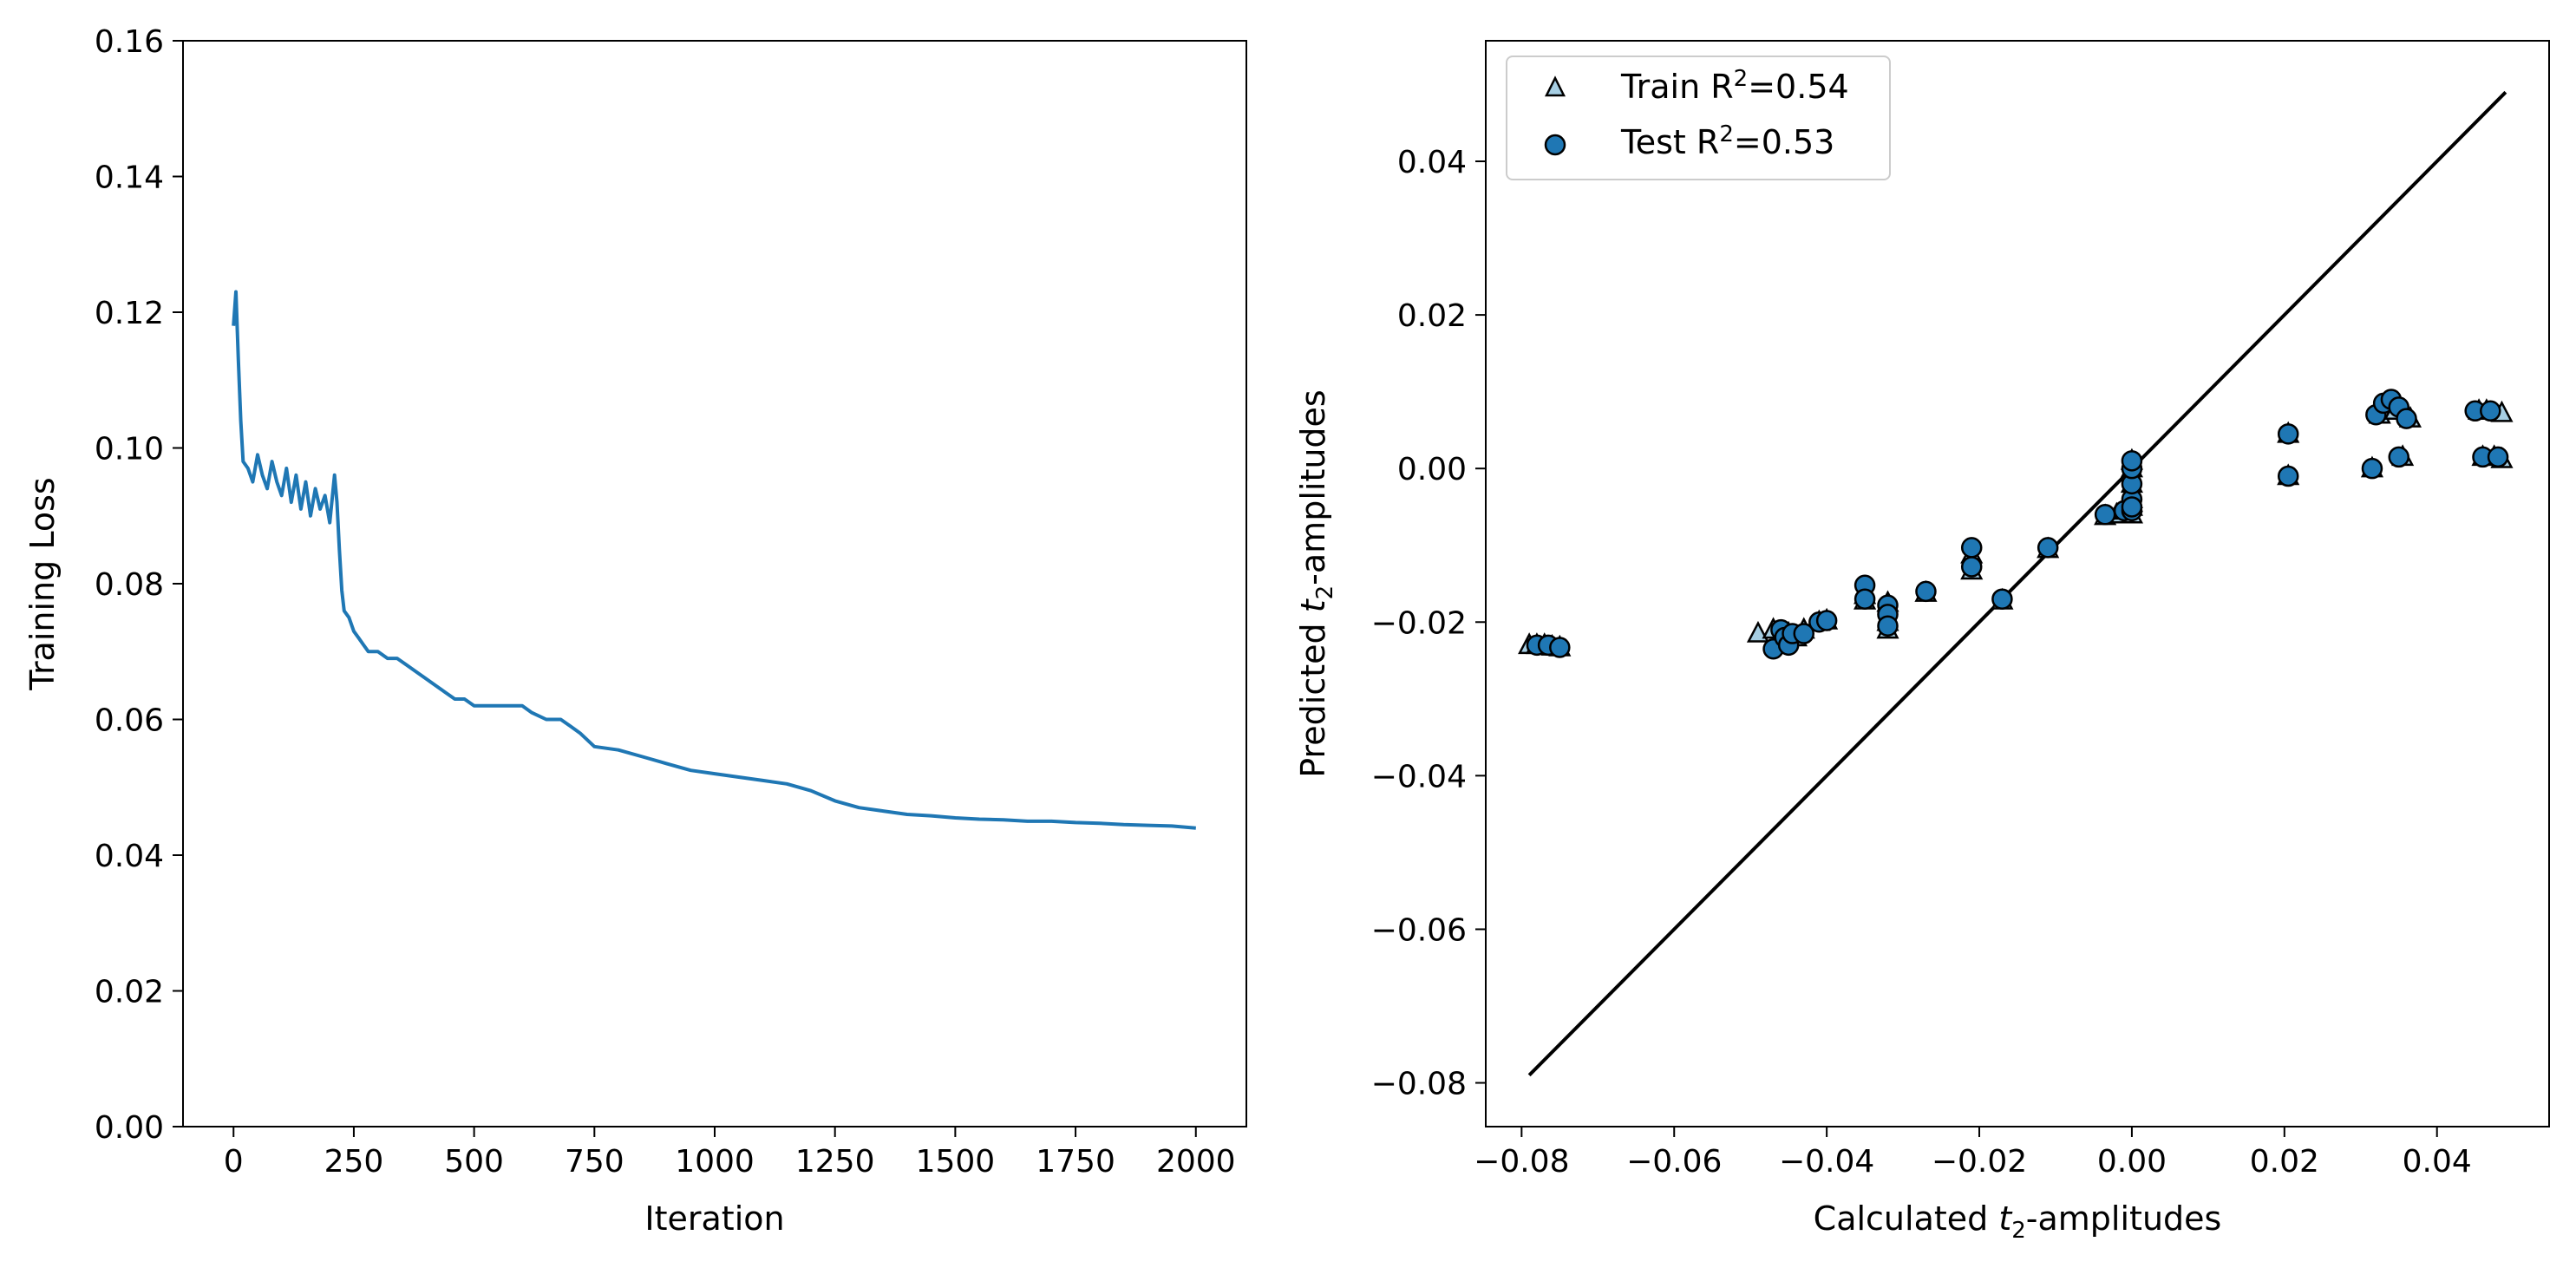 The width and height of the screenshot is (2576, 1268). I want to click on r-y-tick-label: 0.02, so click(1432, 316).